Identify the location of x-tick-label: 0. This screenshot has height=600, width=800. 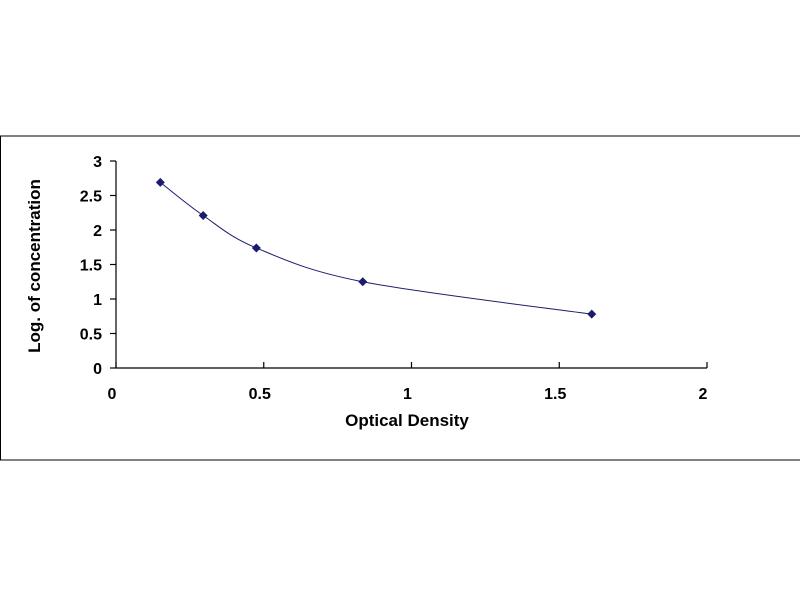
(112, 394).